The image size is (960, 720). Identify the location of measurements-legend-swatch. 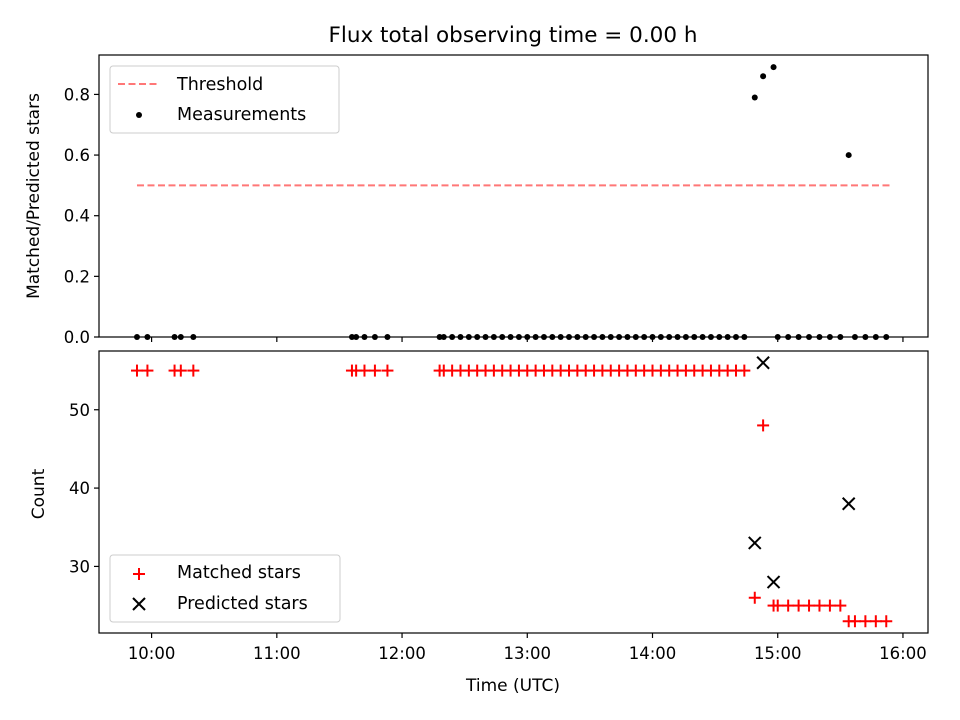
(139, 115).